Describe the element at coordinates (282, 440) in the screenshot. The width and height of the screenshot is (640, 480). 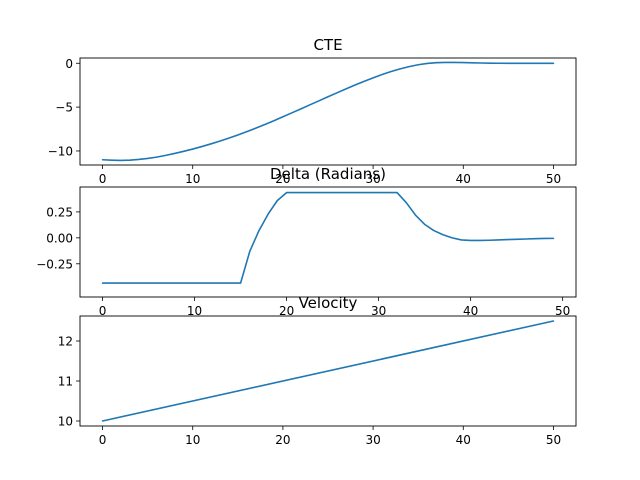
I see `velocity-x-tick-label: 20` at that location.